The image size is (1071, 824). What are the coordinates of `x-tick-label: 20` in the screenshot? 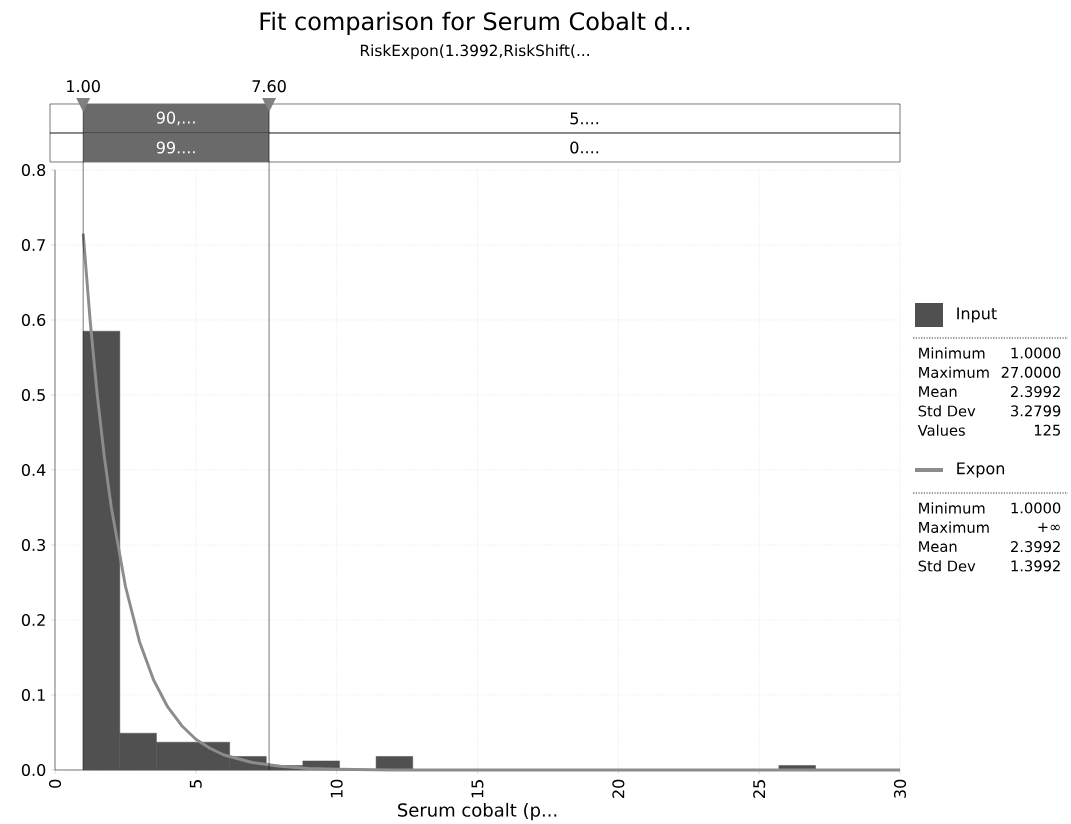 It's located at (618, 788).